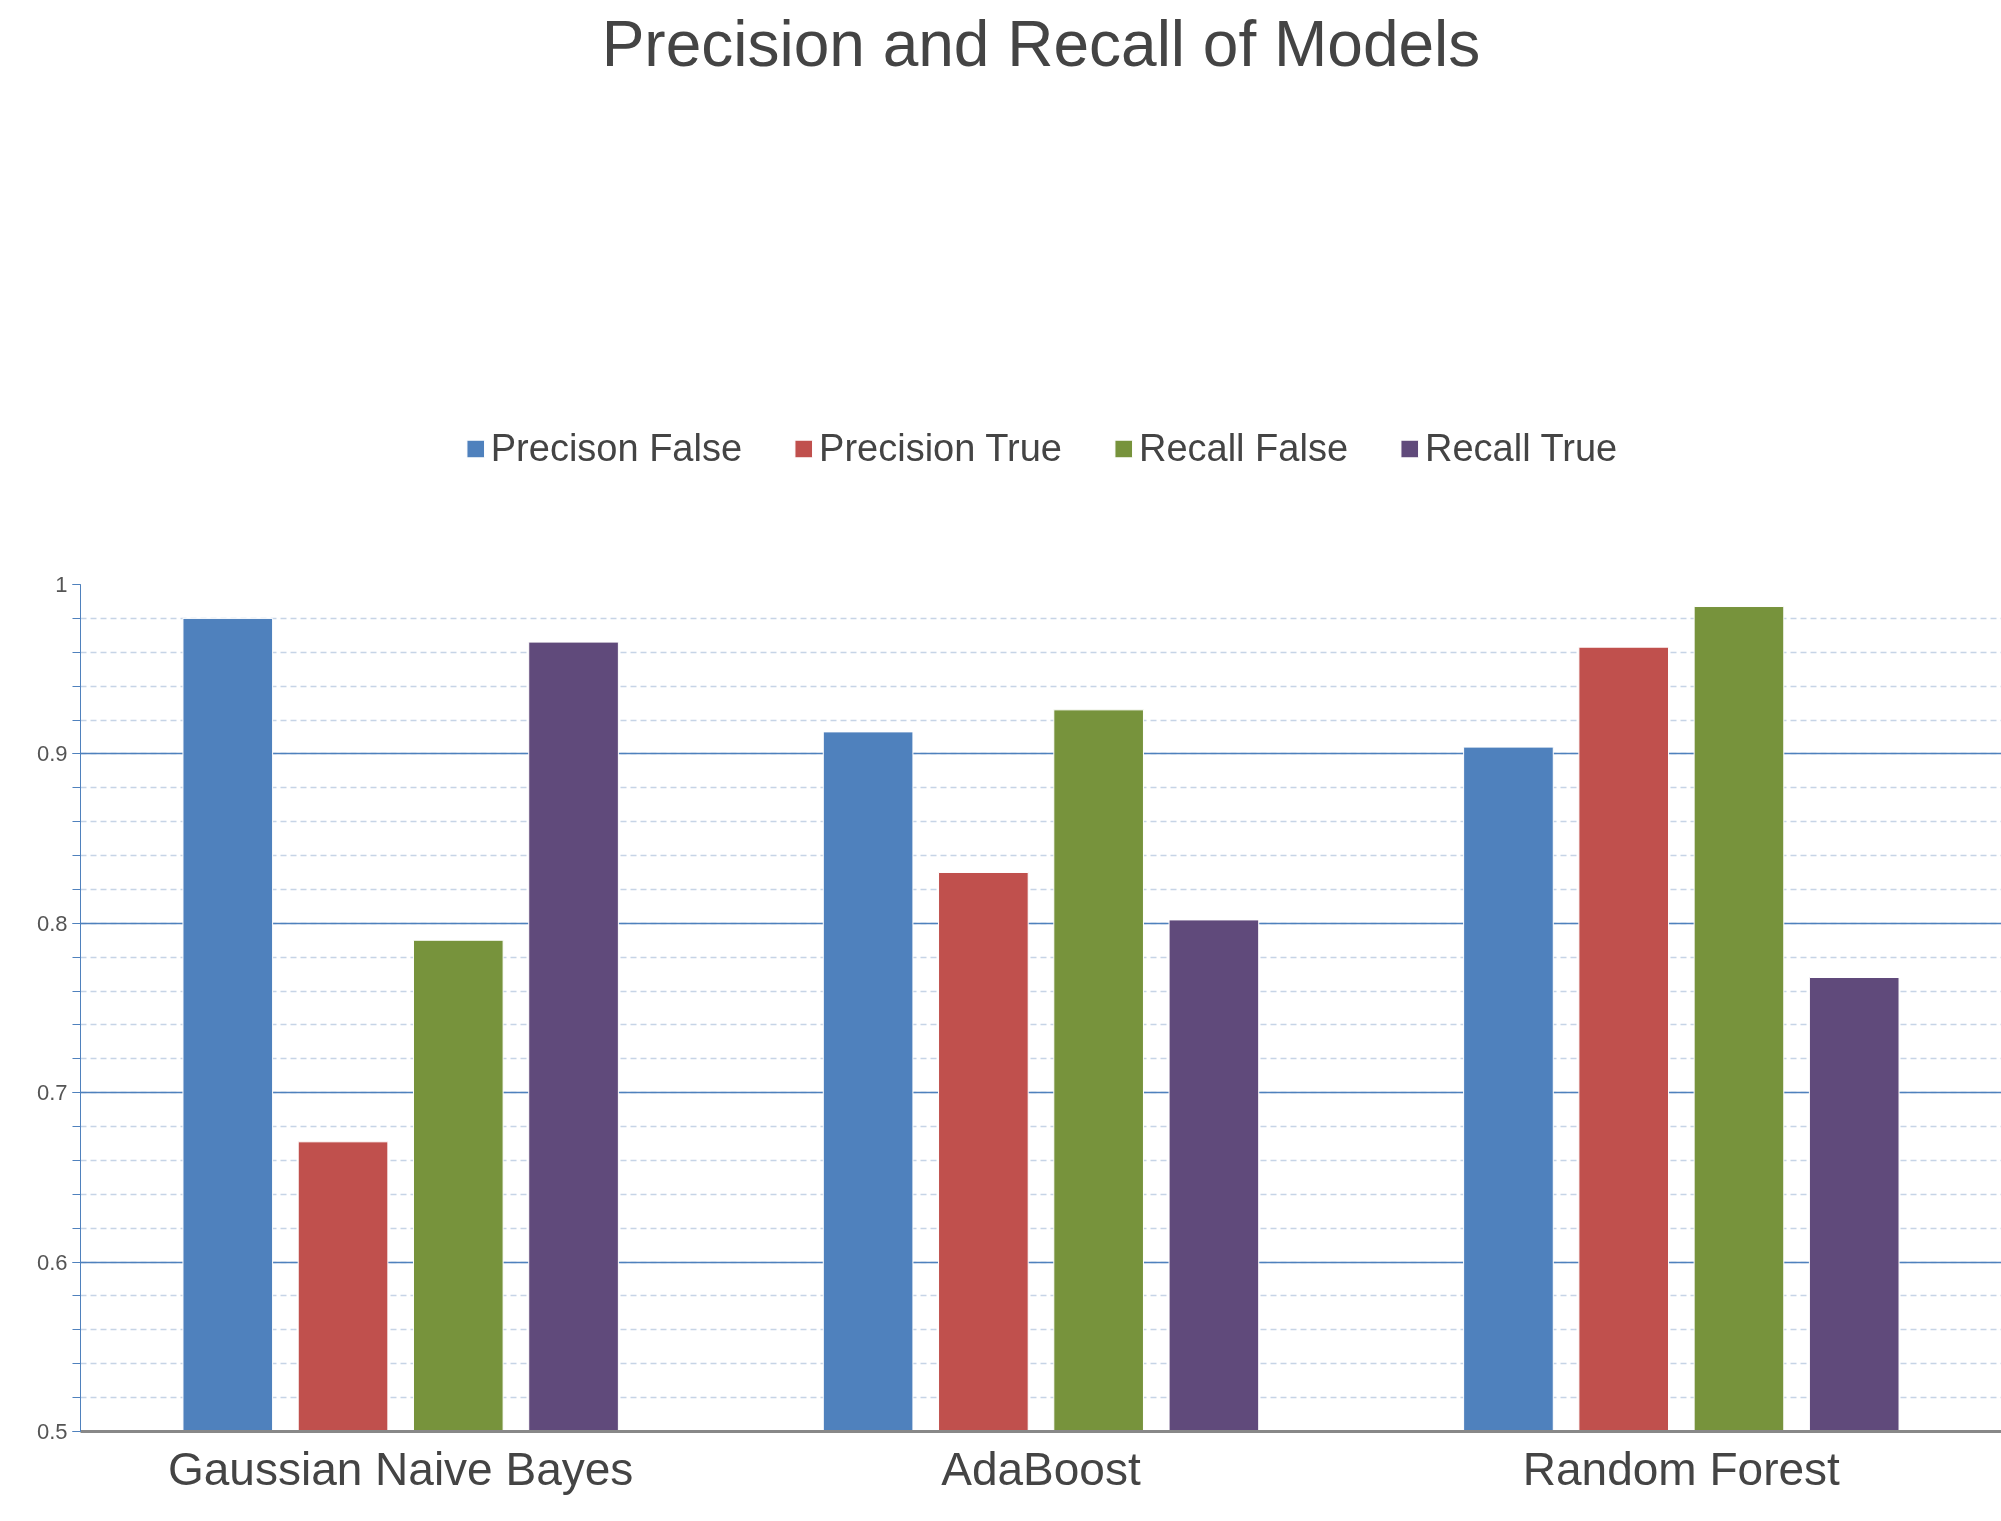 The width and height of the screenshot is (2001, 1521). I want to click on x-tick-label: AdaBoost, so click(1041, 1468).